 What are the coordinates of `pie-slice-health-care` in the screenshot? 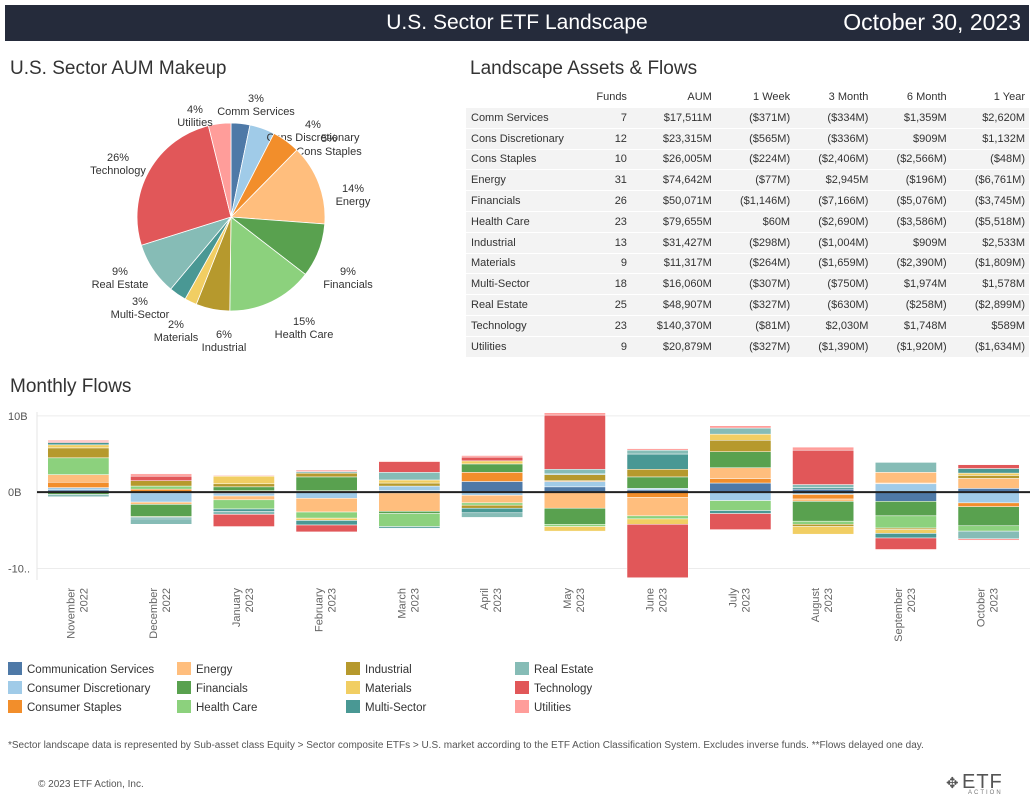 It's located at (267, 264).